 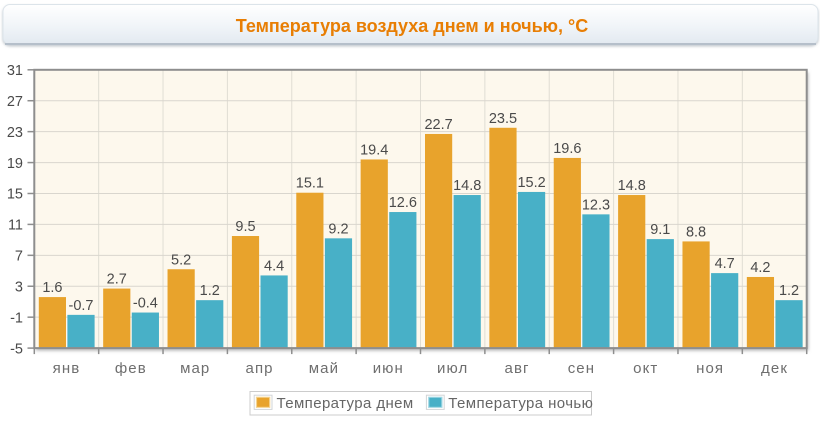 What do you see at coordinates (438, 125) in the screenshot?
I see `svg-text: 22.7` at bounding box center [438, 125].